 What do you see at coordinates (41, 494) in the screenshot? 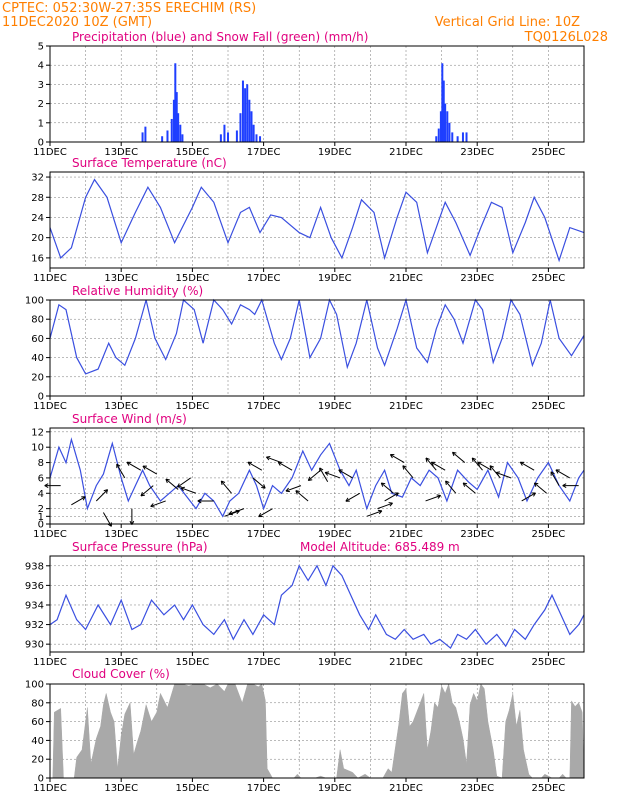
I see `wind-ytick-label: 4` at bounding box center [41, 494].